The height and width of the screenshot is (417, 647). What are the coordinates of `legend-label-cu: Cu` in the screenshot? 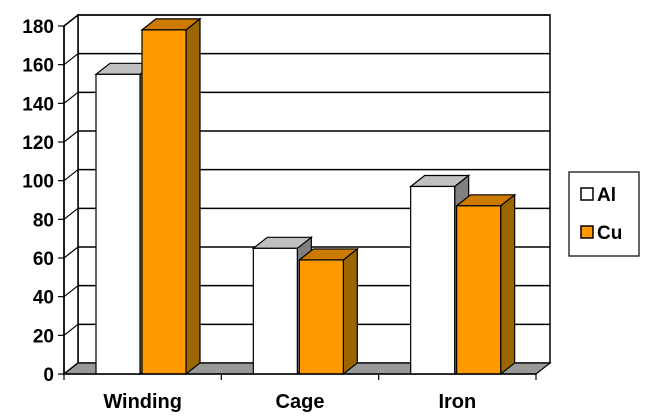 It's located at (609, 233).